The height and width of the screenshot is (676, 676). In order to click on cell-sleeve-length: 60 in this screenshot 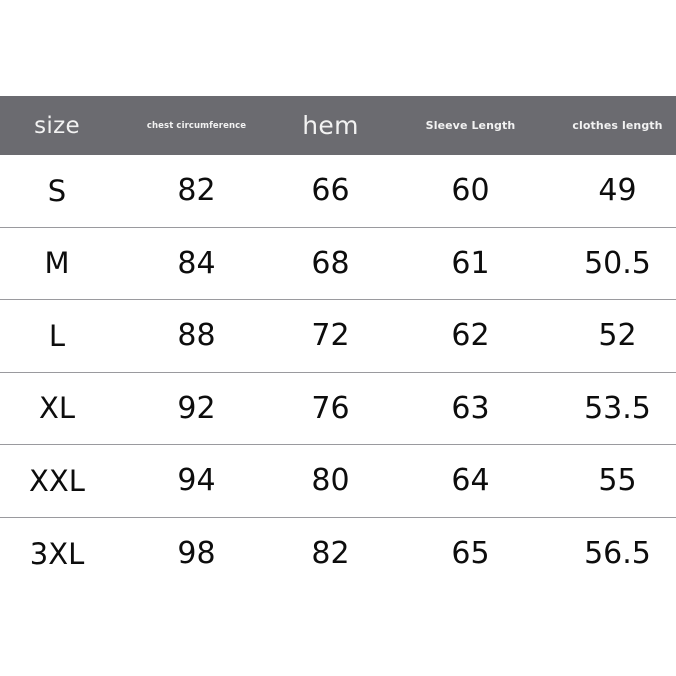, I will do `click(470, 191)`.